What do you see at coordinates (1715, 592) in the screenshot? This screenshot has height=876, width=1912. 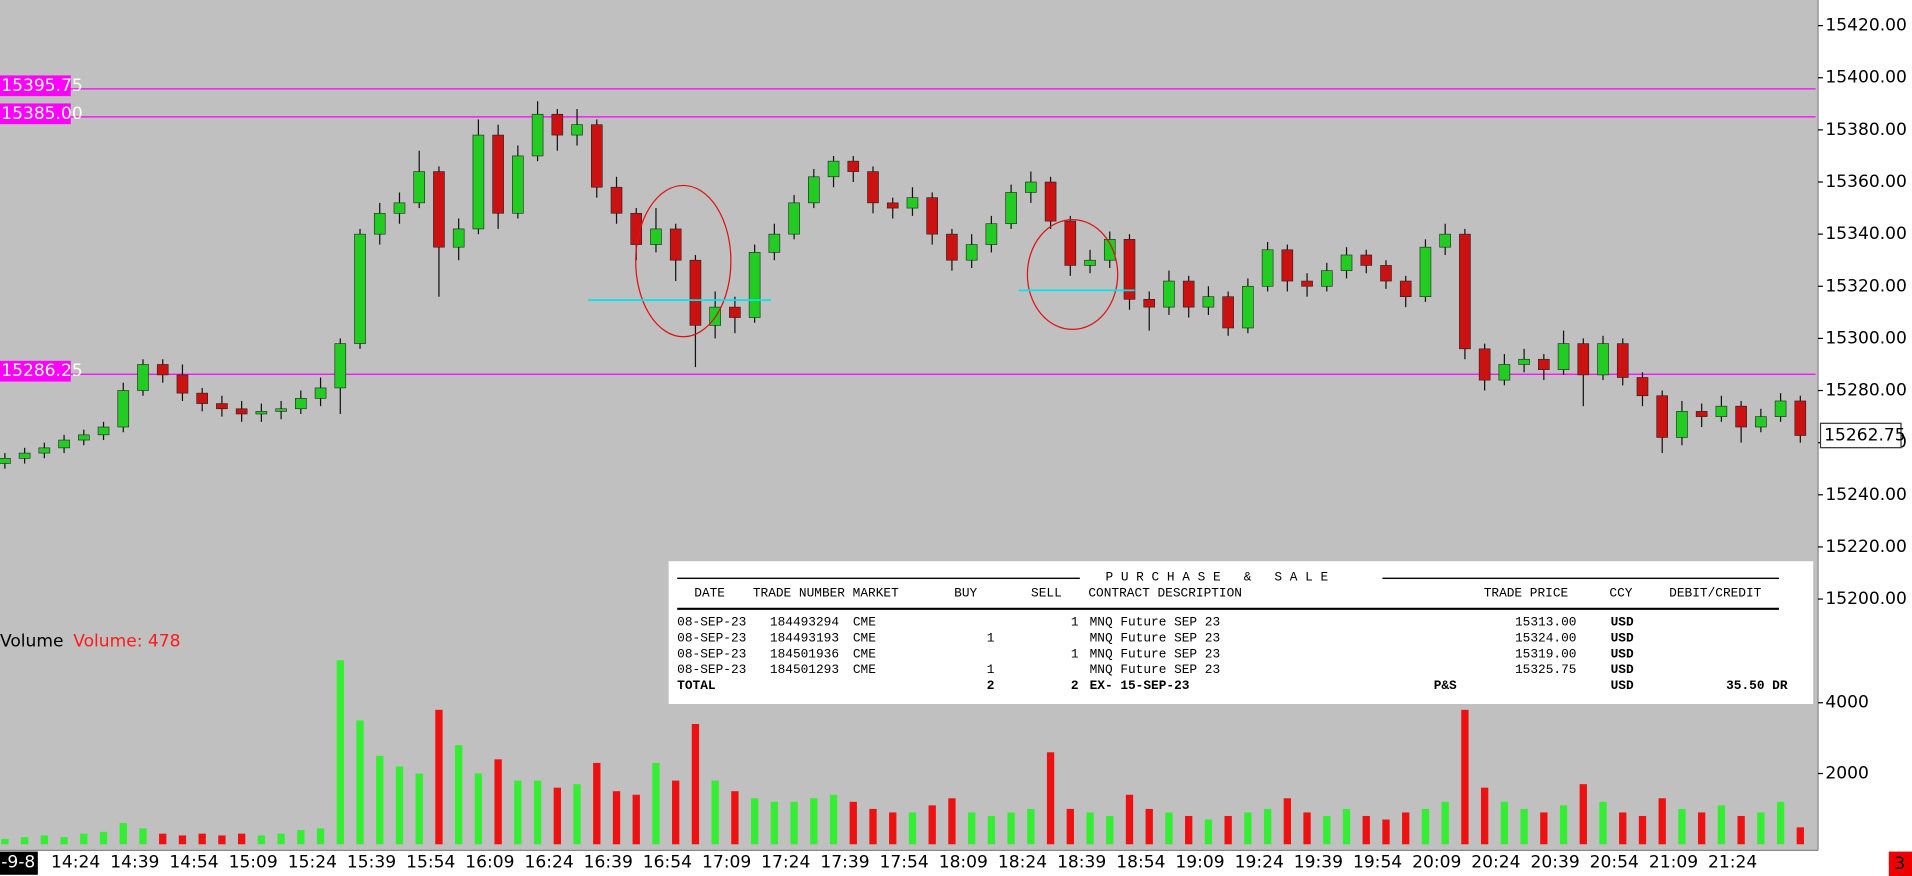 I see `column-header: DEBIT/CREDIT` at bounding box center [1715, 592].